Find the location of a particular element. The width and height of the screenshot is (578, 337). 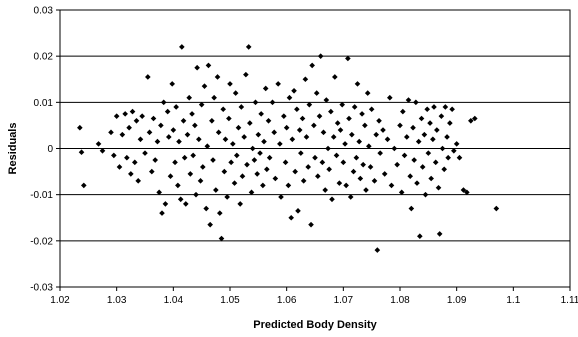

y-tick-label-2: 0.01 is located at coordinates (44, 103).